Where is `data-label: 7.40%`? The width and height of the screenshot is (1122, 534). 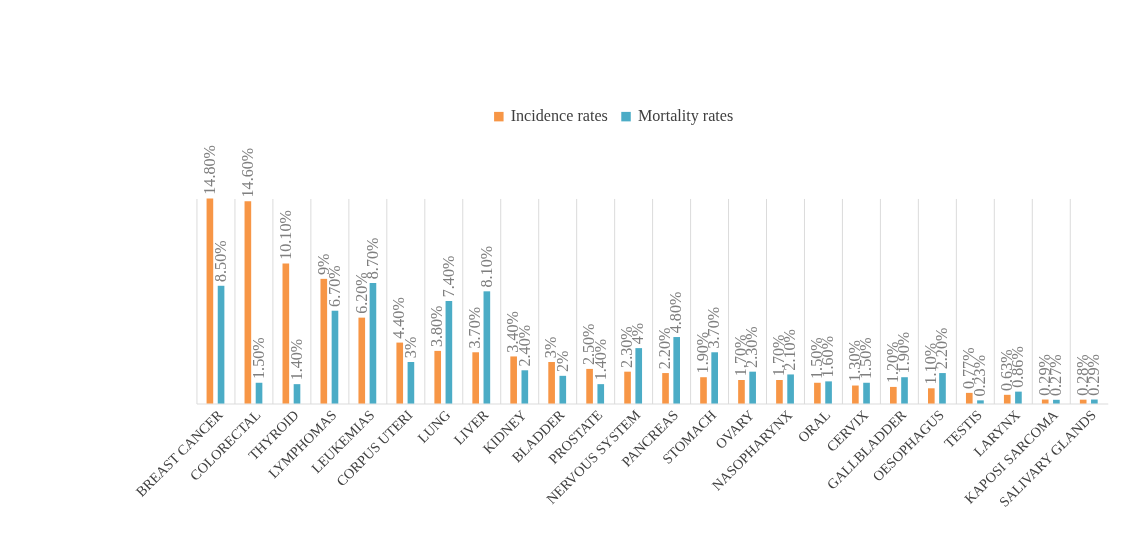
data-label: 7.40% is located at coordinates (448, 276).